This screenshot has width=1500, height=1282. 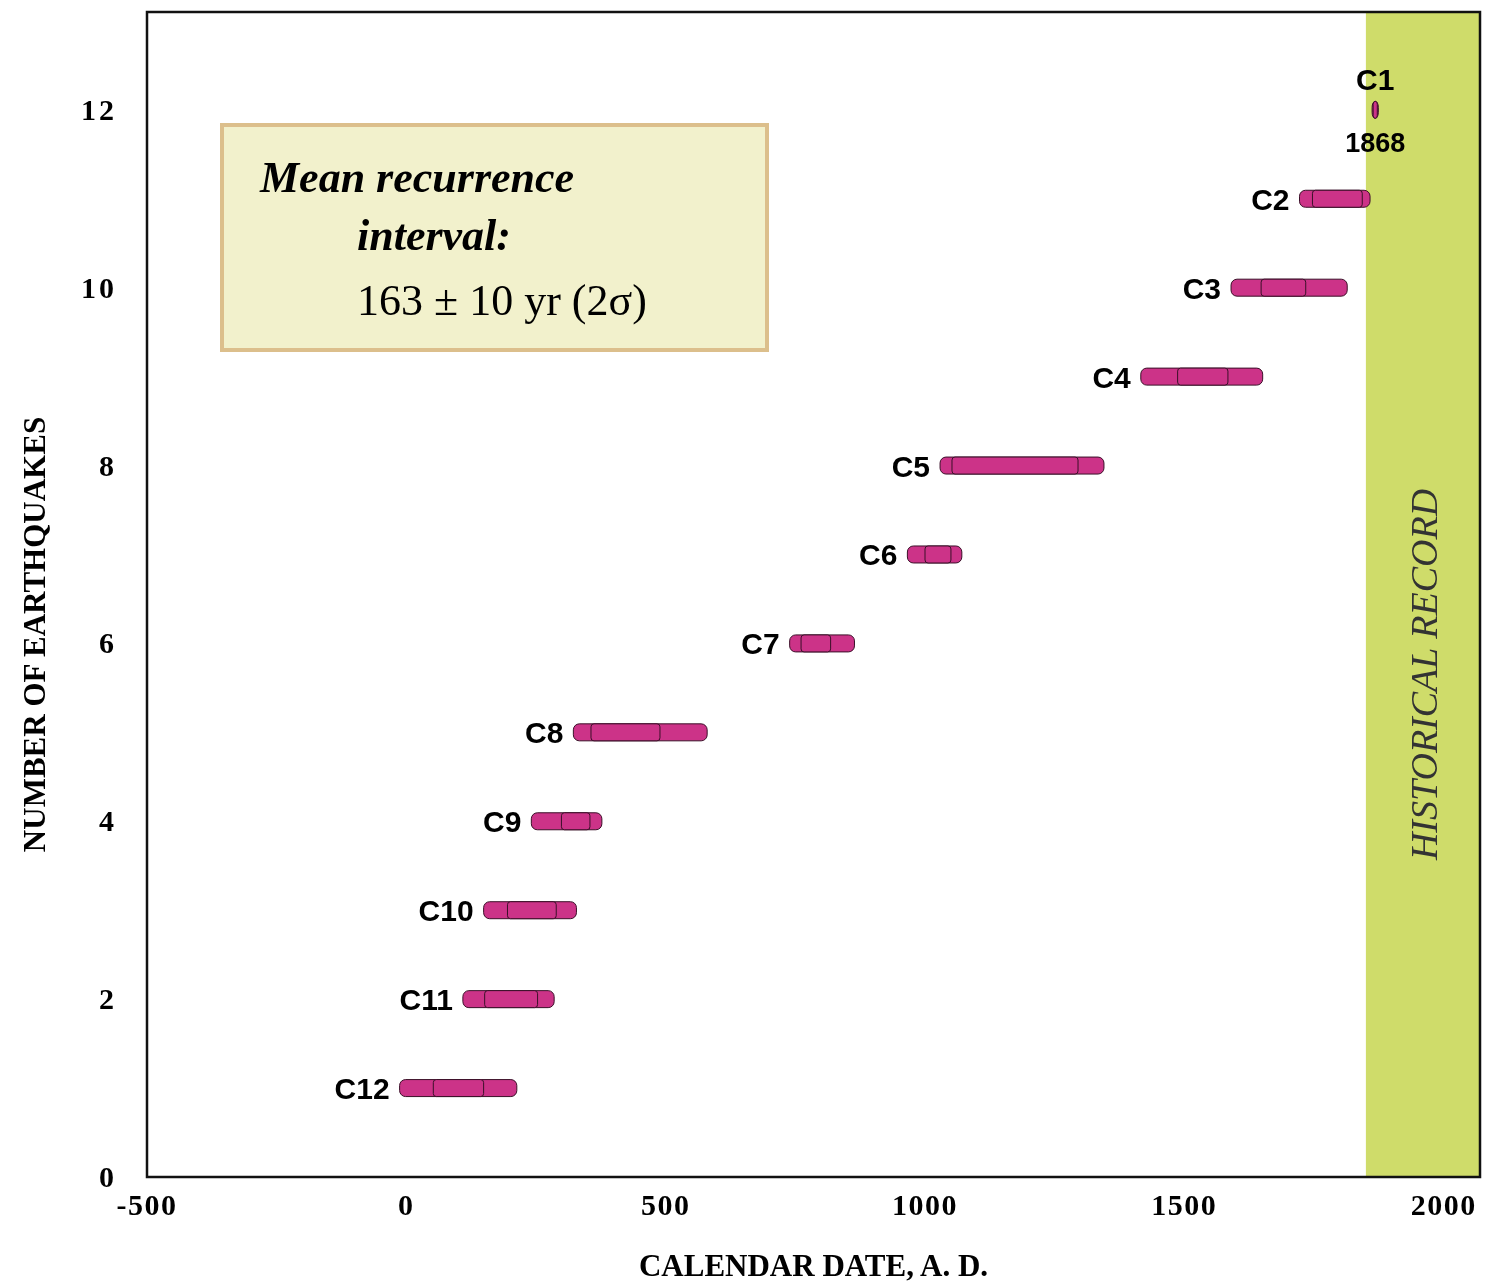 What do you see at coordinates (426, 1000) in the screenshot?
I see `annotation: C11` at bounding box center [426, 1000].